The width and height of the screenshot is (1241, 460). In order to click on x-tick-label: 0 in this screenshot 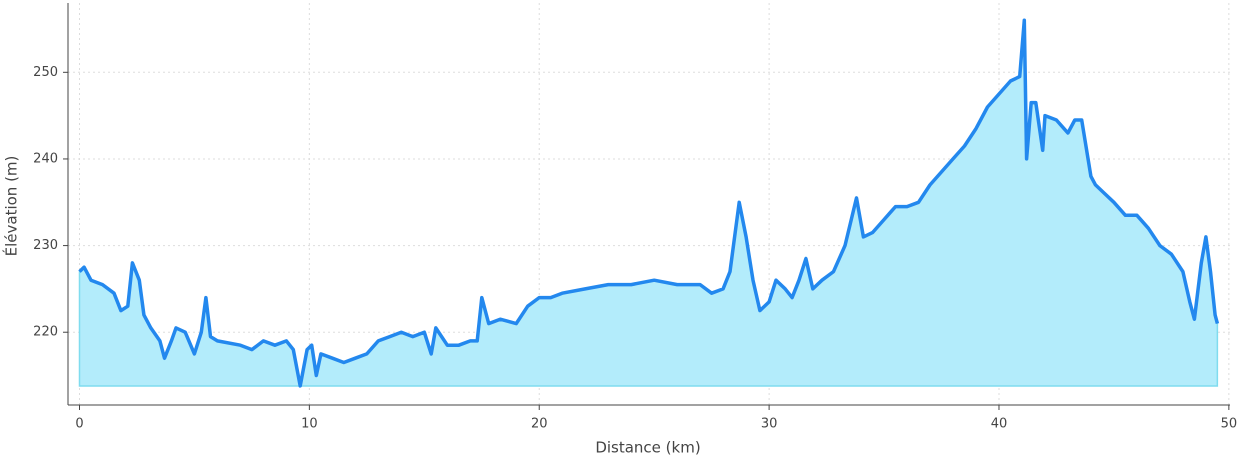, I will do `click(79, 424)`.